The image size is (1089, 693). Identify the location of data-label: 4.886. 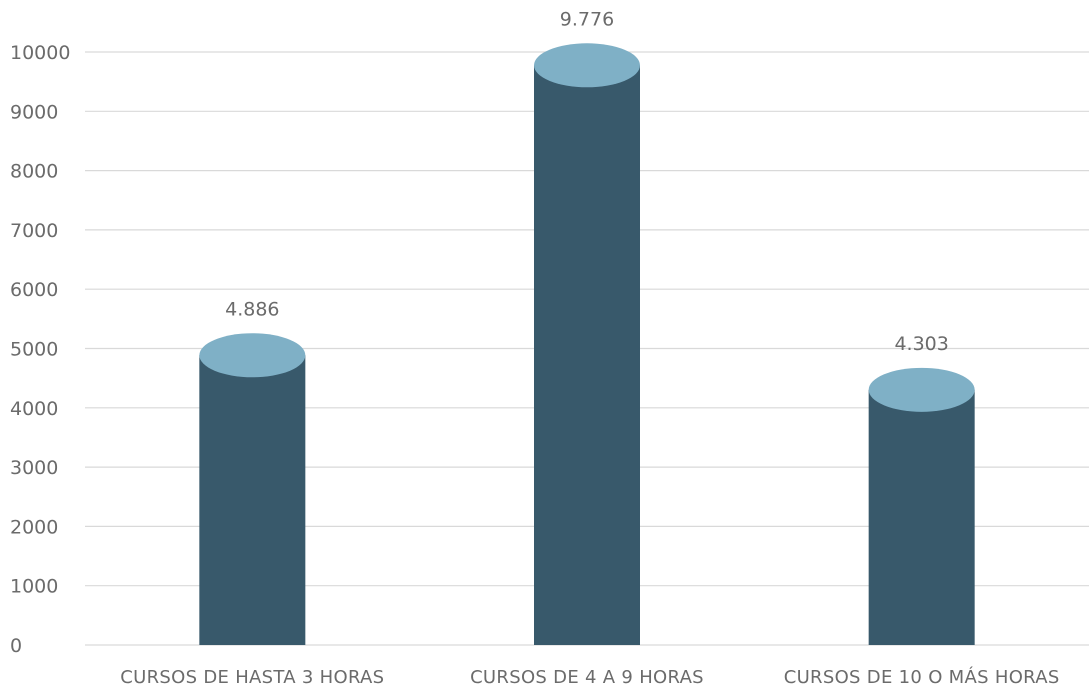
(252, 309).